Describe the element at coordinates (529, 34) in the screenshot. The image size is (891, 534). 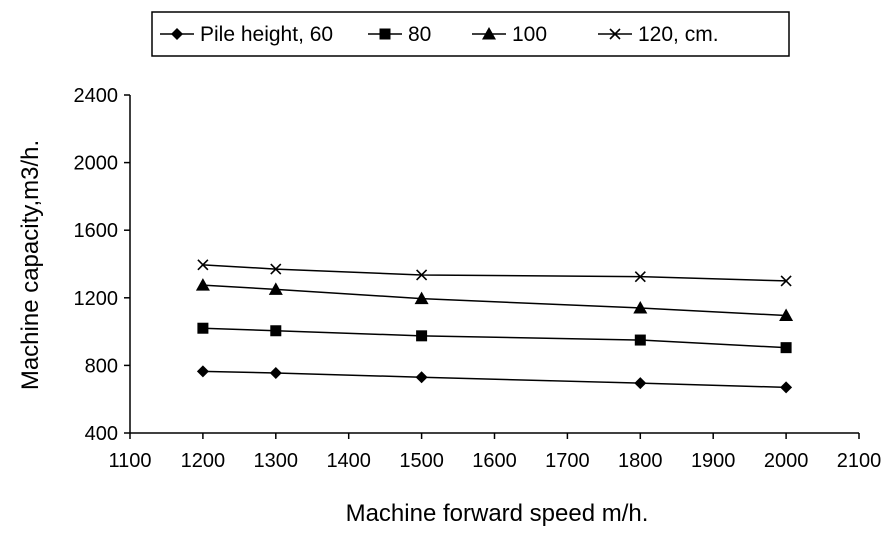
I see `legend-label: 100` at that location.